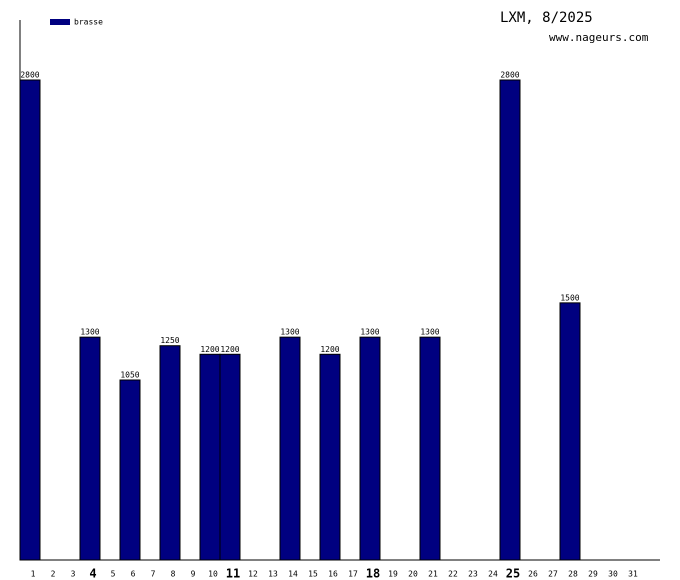 The height and width of the screenshot is (580, 680). What do you see at coordinates (153, 574) in the screenshot?
I see `x-tick-label: 7` at bounding box center [153, 574].